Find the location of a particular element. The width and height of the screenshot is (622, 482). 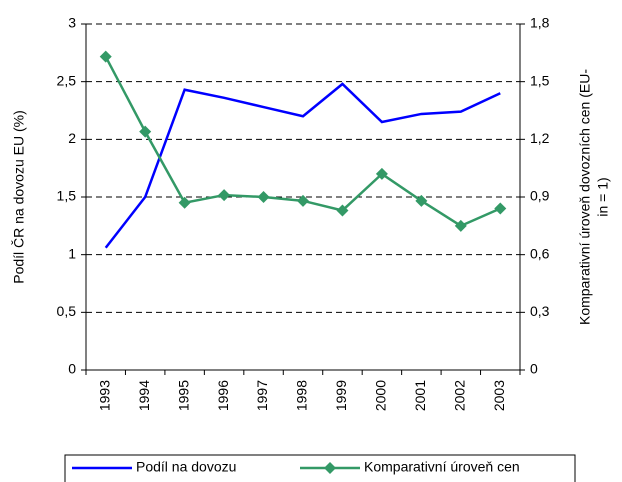

y-tick-label: 1,5 is located at coordinates (67, 196).